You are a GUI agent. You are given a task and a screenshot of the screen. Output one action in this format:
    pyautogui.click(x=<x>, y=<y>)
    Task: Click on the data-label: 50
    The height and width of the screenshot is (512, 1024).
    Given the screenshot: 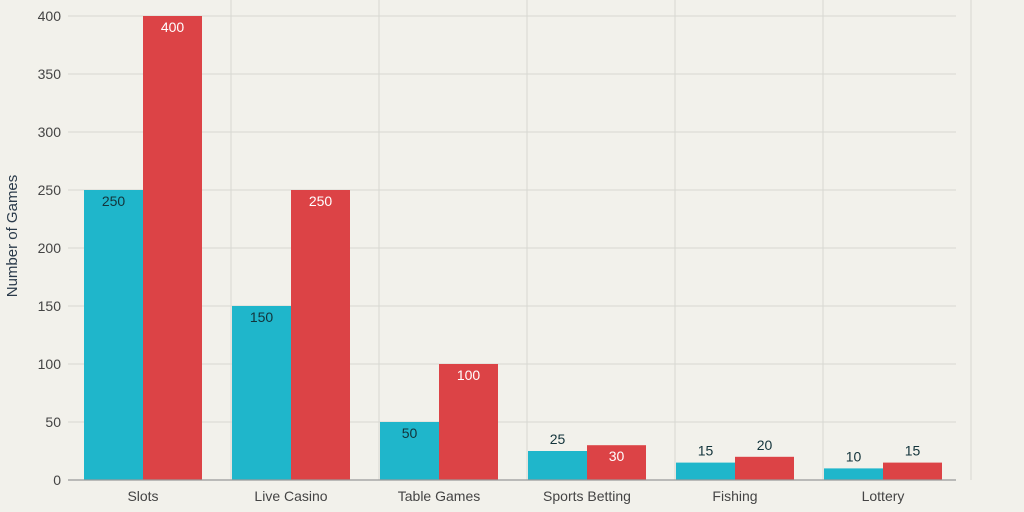 What is the action you would take?
    pyautogui.click(x=410, y=433)
    